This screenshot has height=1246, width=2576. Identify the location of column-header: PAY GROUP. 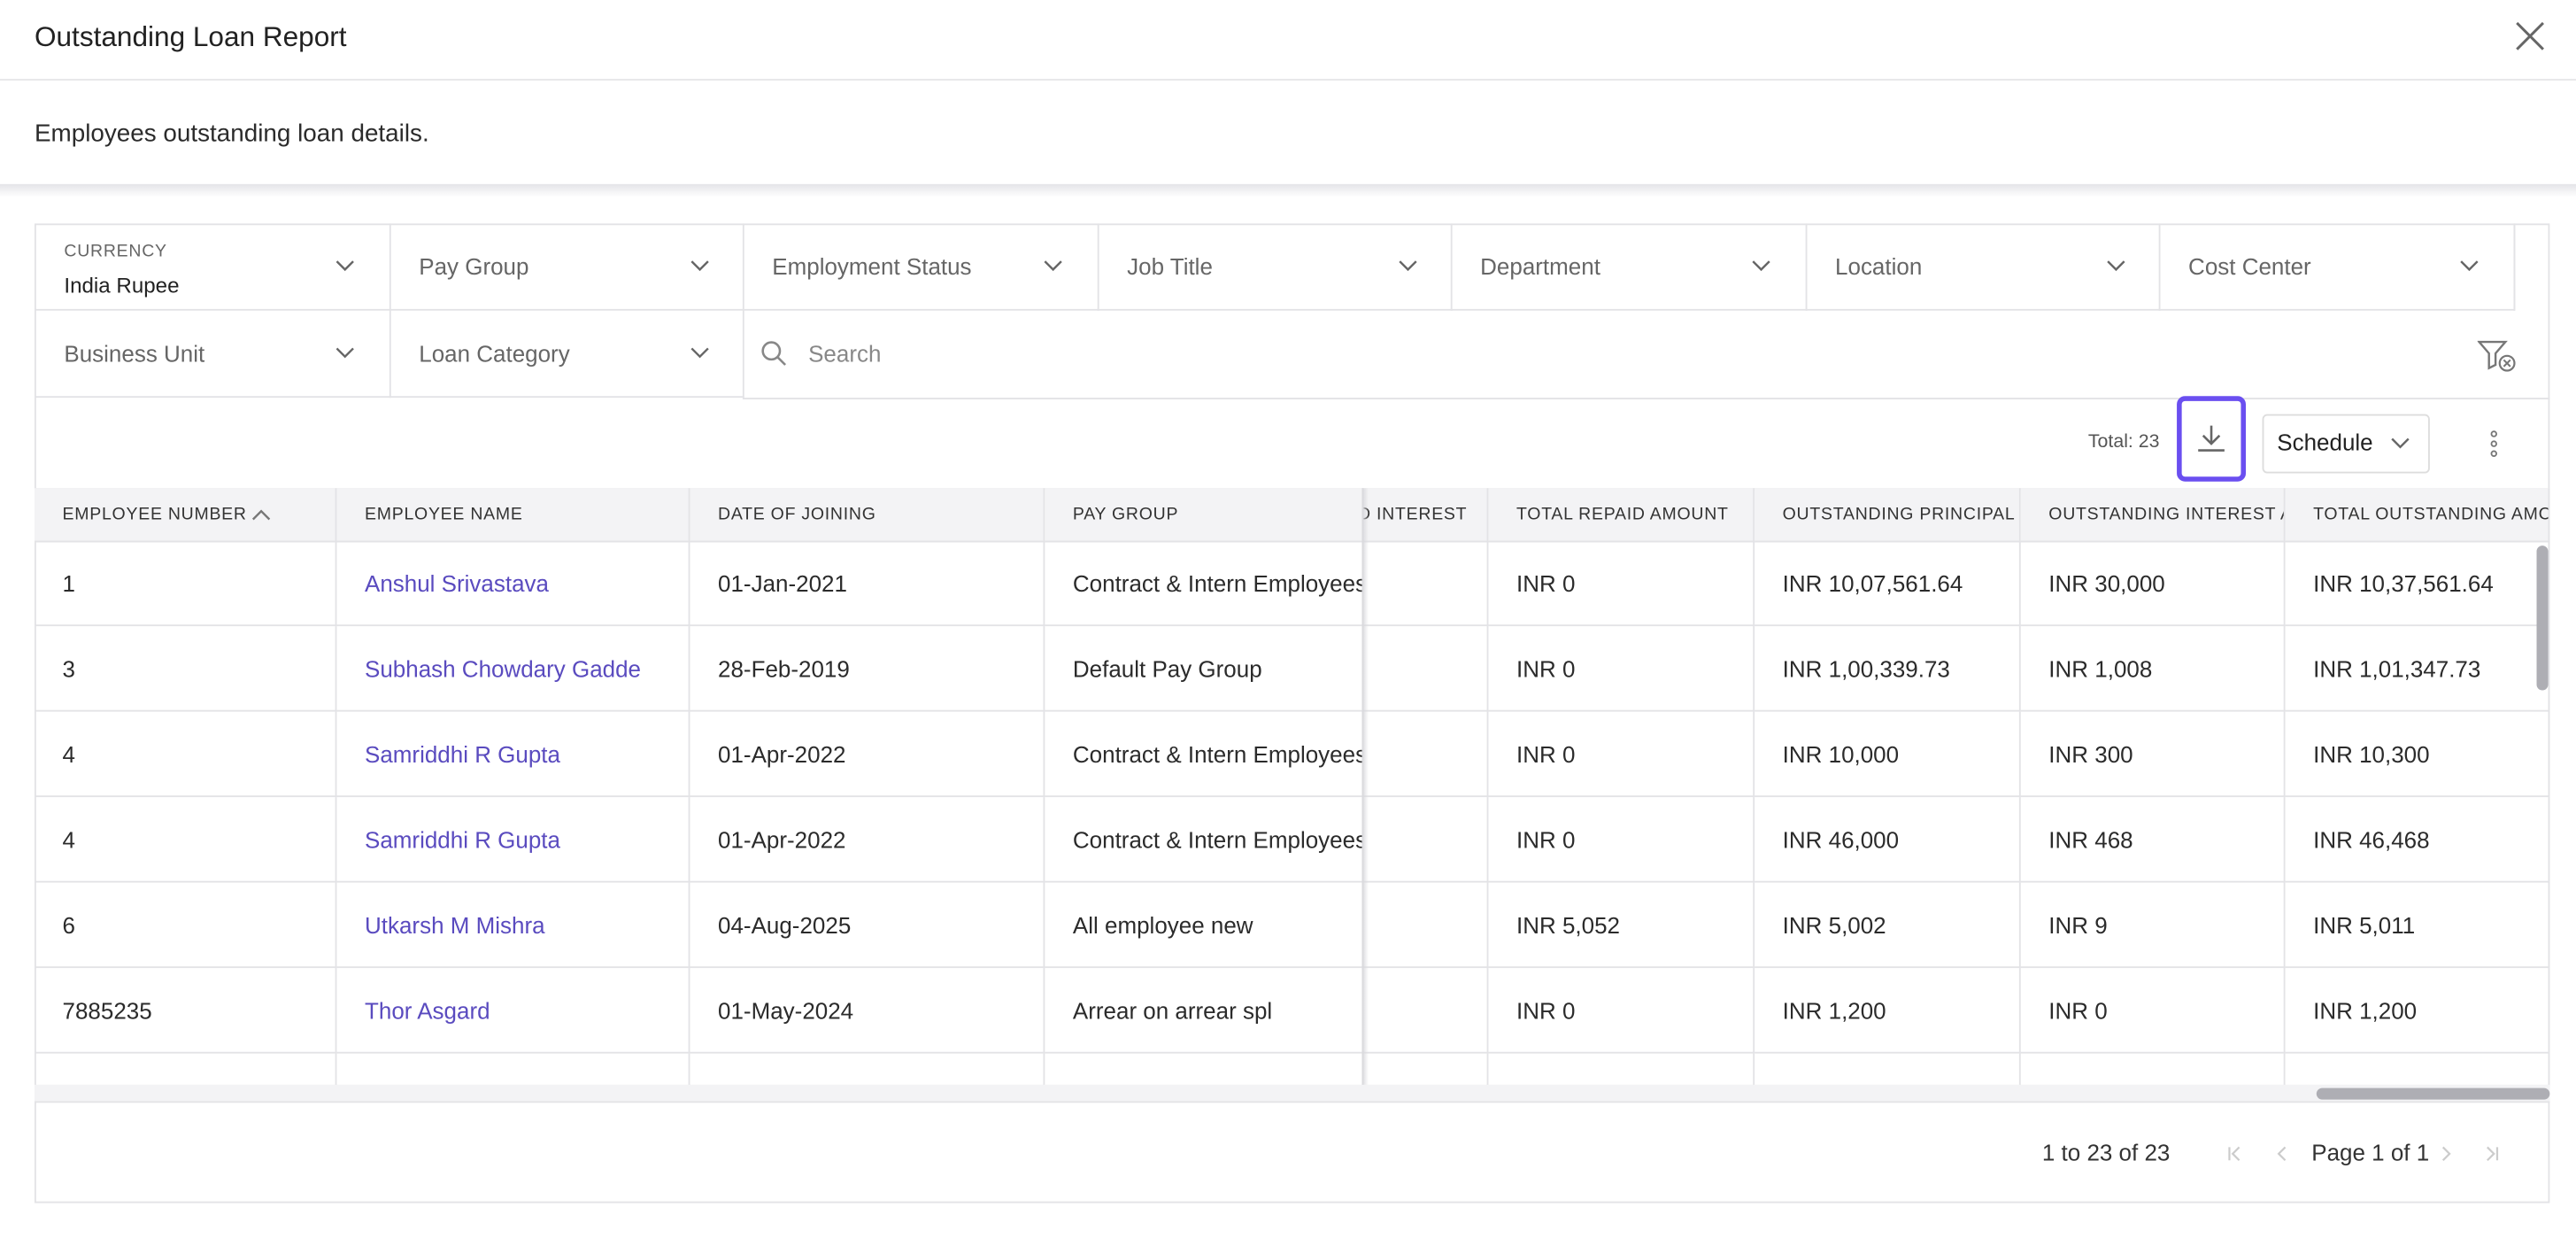
(1204, 515).